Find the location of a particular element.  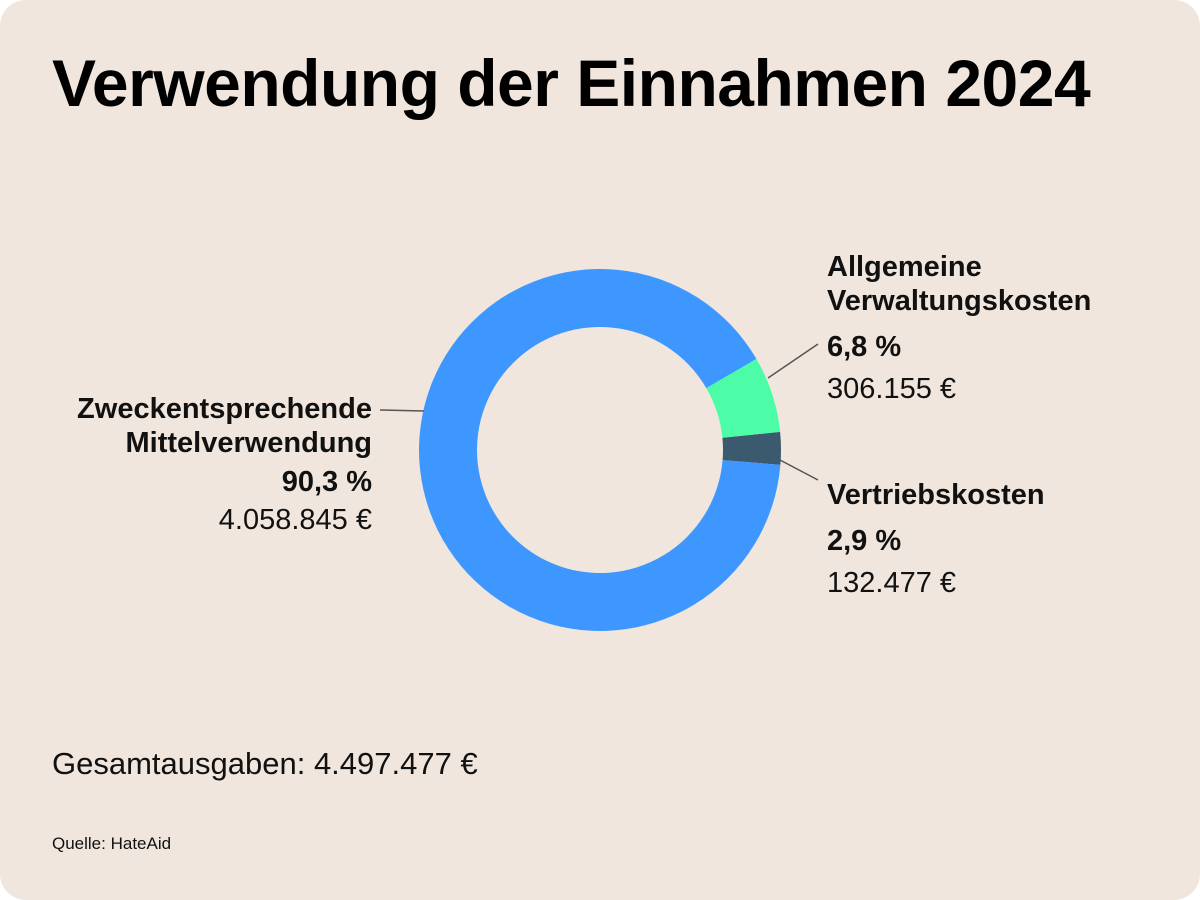

slice-mittelverwendung is located at coordinates (599, 449).